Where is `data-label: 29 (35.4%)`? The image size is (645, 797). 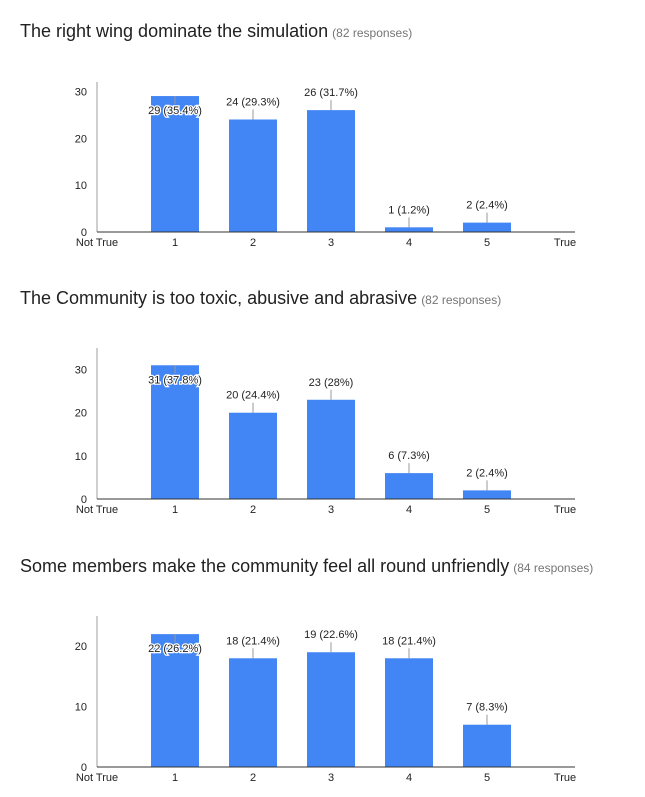 data-label: 29 (35.4%) is located at coordinates (175, 111).